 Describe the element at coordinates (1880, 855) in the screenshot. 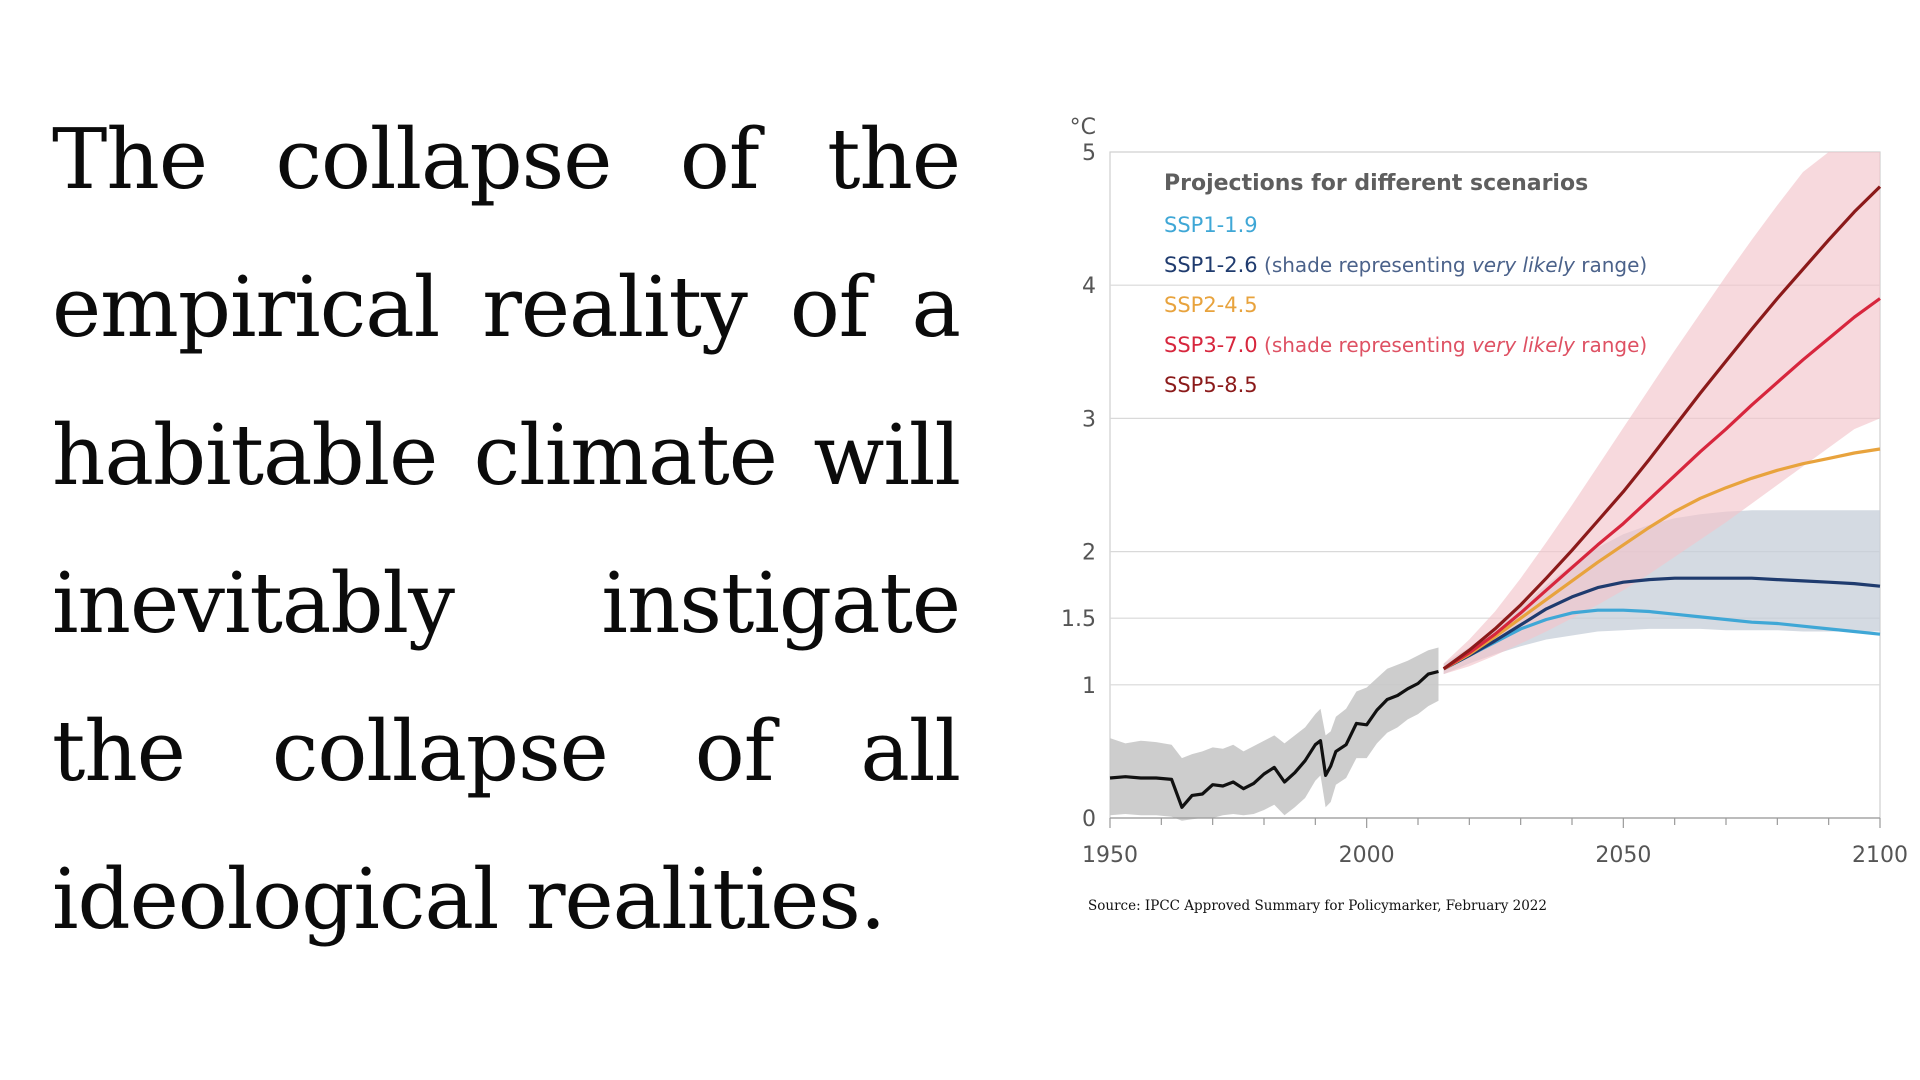

I see `x-tick-label: 2100` at that location.